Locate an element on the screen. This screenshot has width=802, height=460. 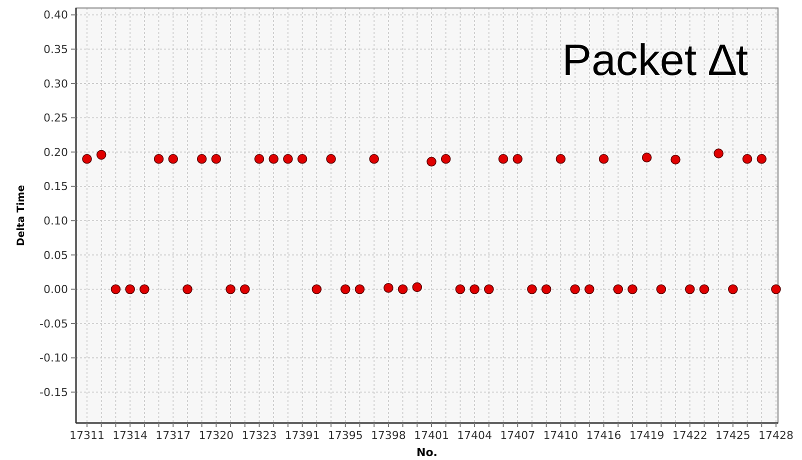
x-axis-title: No. is located at coordinates (427, 452).